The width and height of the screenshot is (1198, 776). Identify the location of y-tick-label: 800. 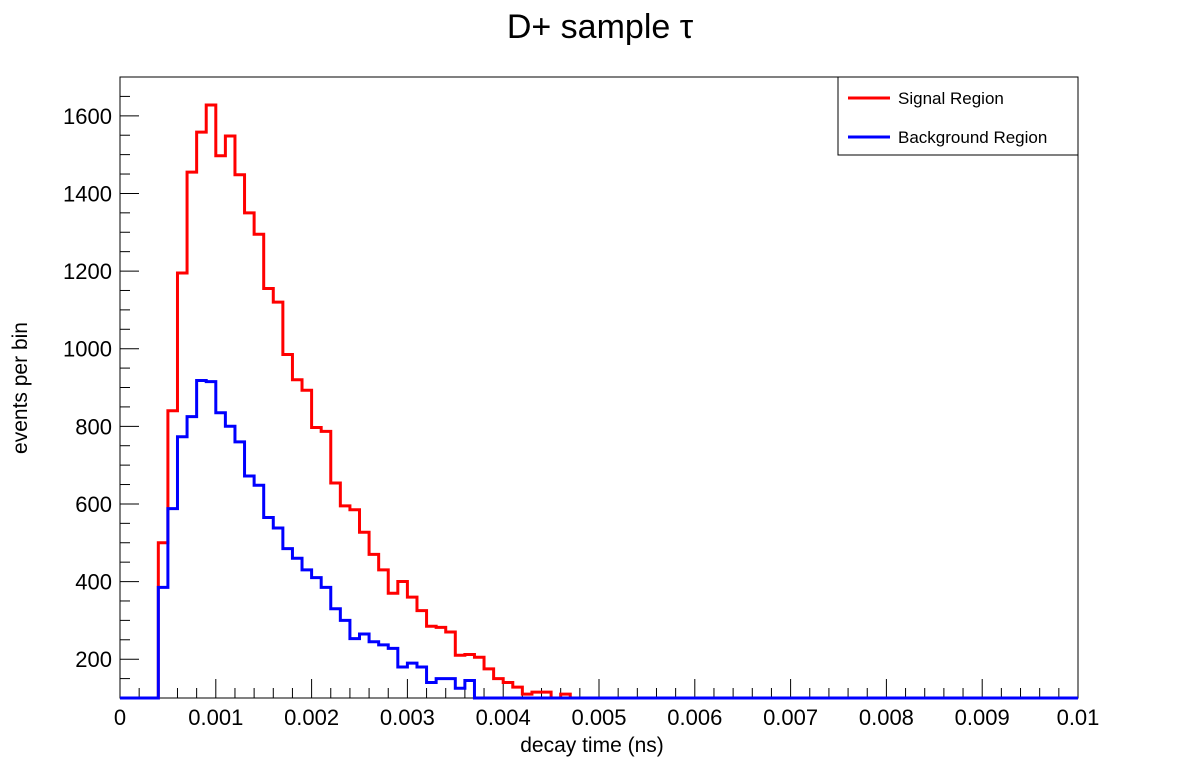
(93, 426).